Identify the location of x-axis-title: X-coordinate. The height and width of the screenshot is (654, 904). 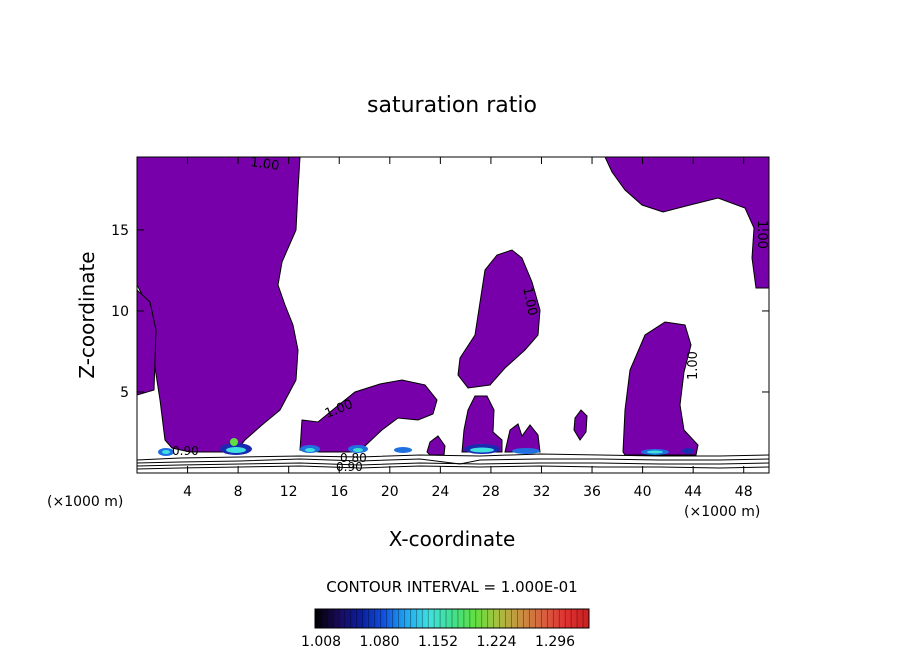
(452, 539).